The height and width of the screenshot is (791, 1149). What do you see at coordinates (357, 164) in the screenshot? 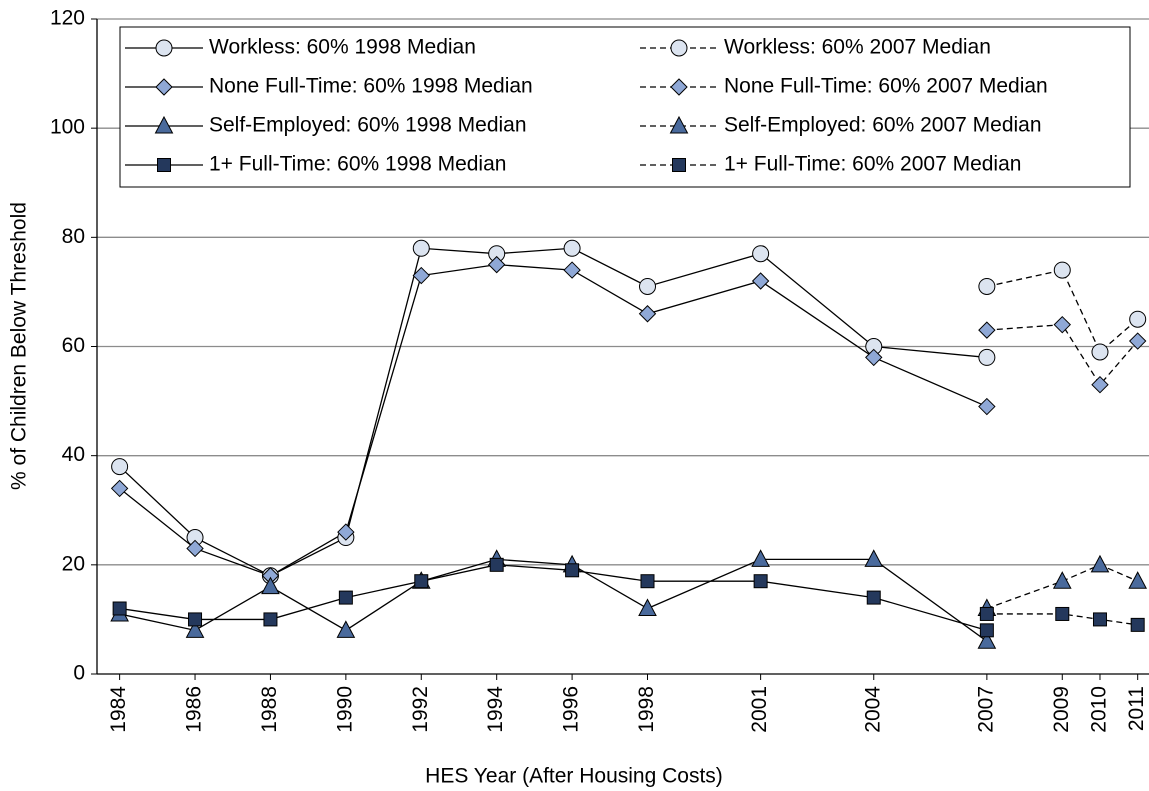
I see `legend-label: 1+ Full-Time: 60% 1998 Median` at bounding box center [357, 164].